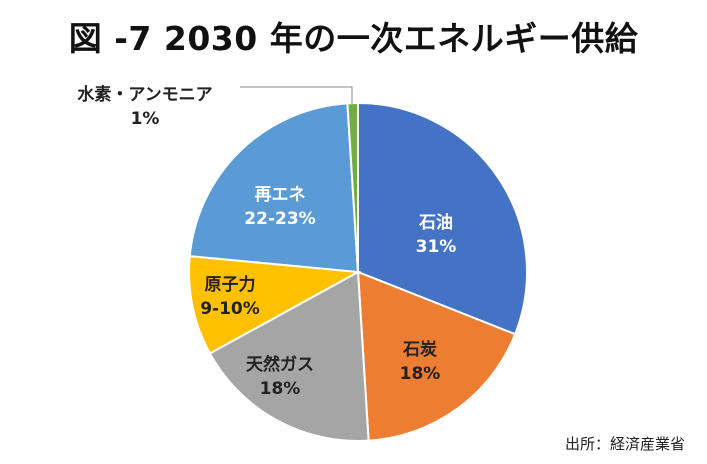  Describe the element at coordinates (435, 222) in the screenshot. I see `slice-label-0: 石油` at that location.